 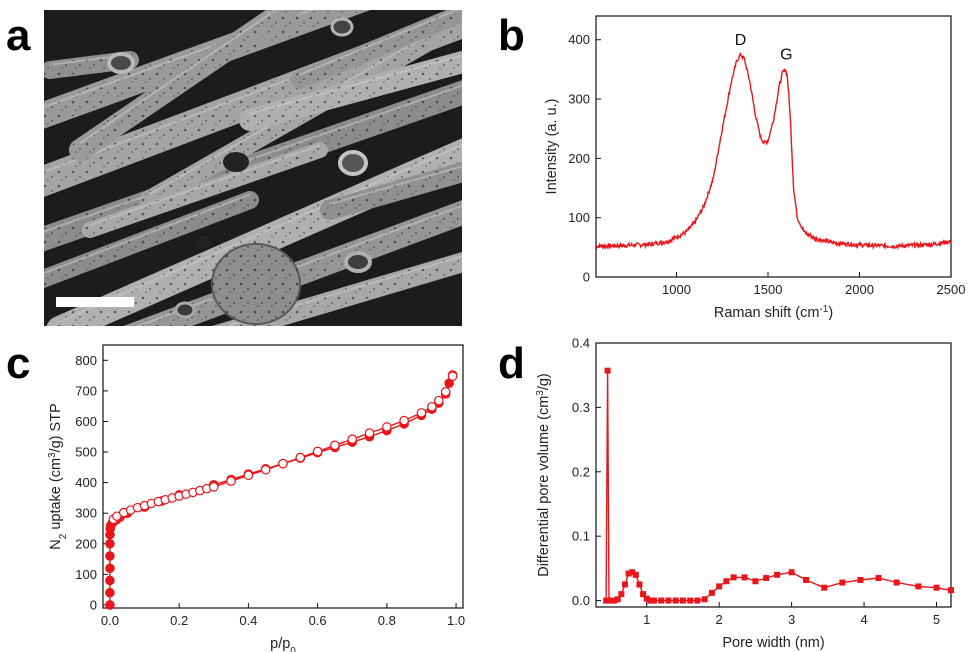 What do you see at coordinates (86, 390) in the screenshot?
I see `isotherm-y-tick-label: 700` at bounding box center [86, 390].